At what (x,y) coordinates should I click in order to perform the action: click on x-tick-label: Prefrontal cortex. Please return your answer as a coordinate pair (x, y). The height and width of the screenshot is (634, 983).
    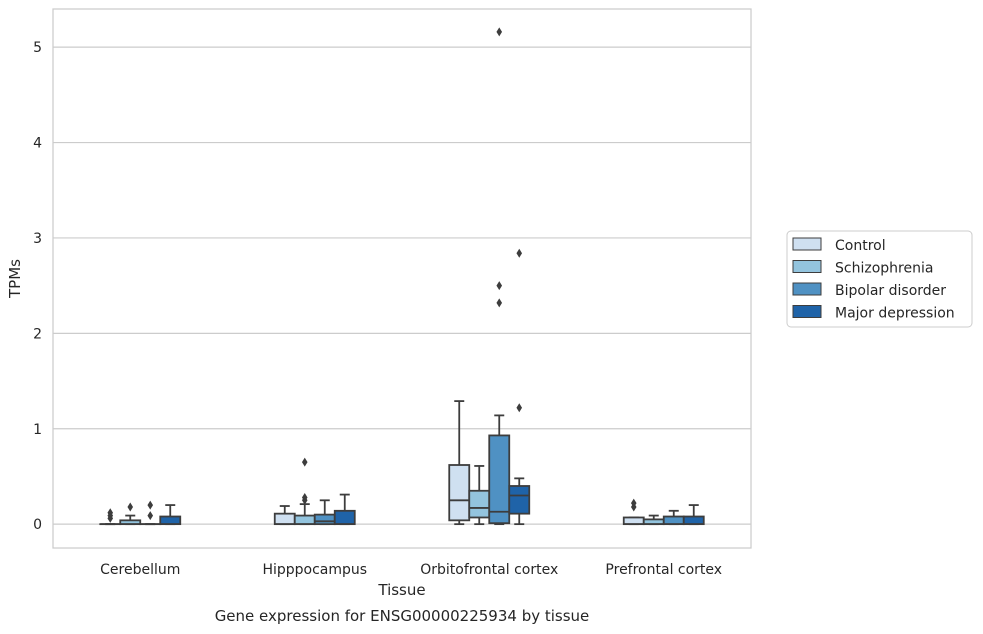
    Looking at the image, I should click on (663, 570).